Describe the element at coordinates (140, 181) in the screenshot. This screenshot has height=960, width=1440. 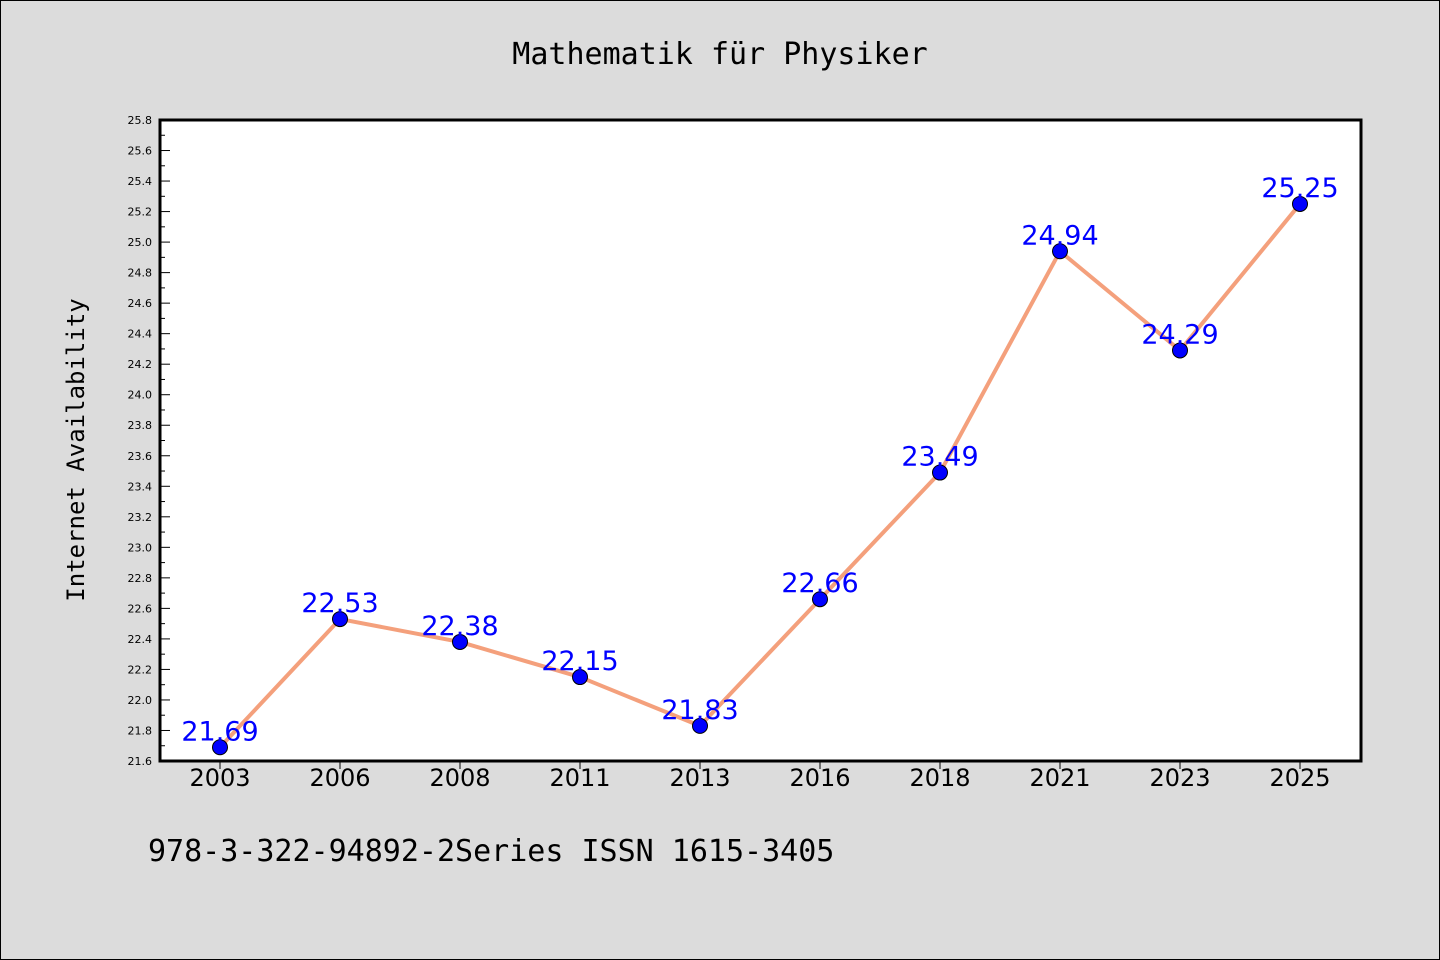
I see `y-tick-label: 25.4` at that location.